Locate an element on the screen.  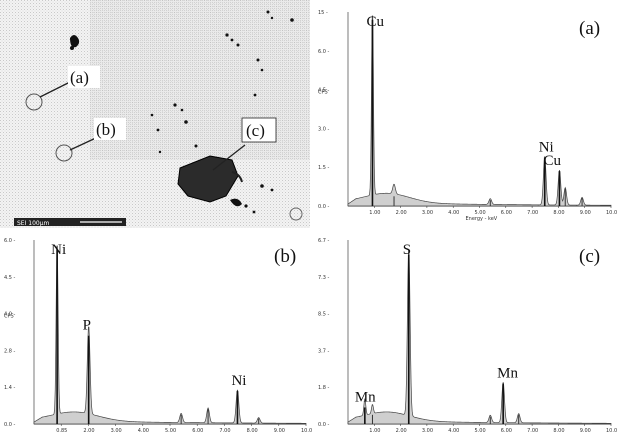
arrow-c is located at coordinates (229, 157).